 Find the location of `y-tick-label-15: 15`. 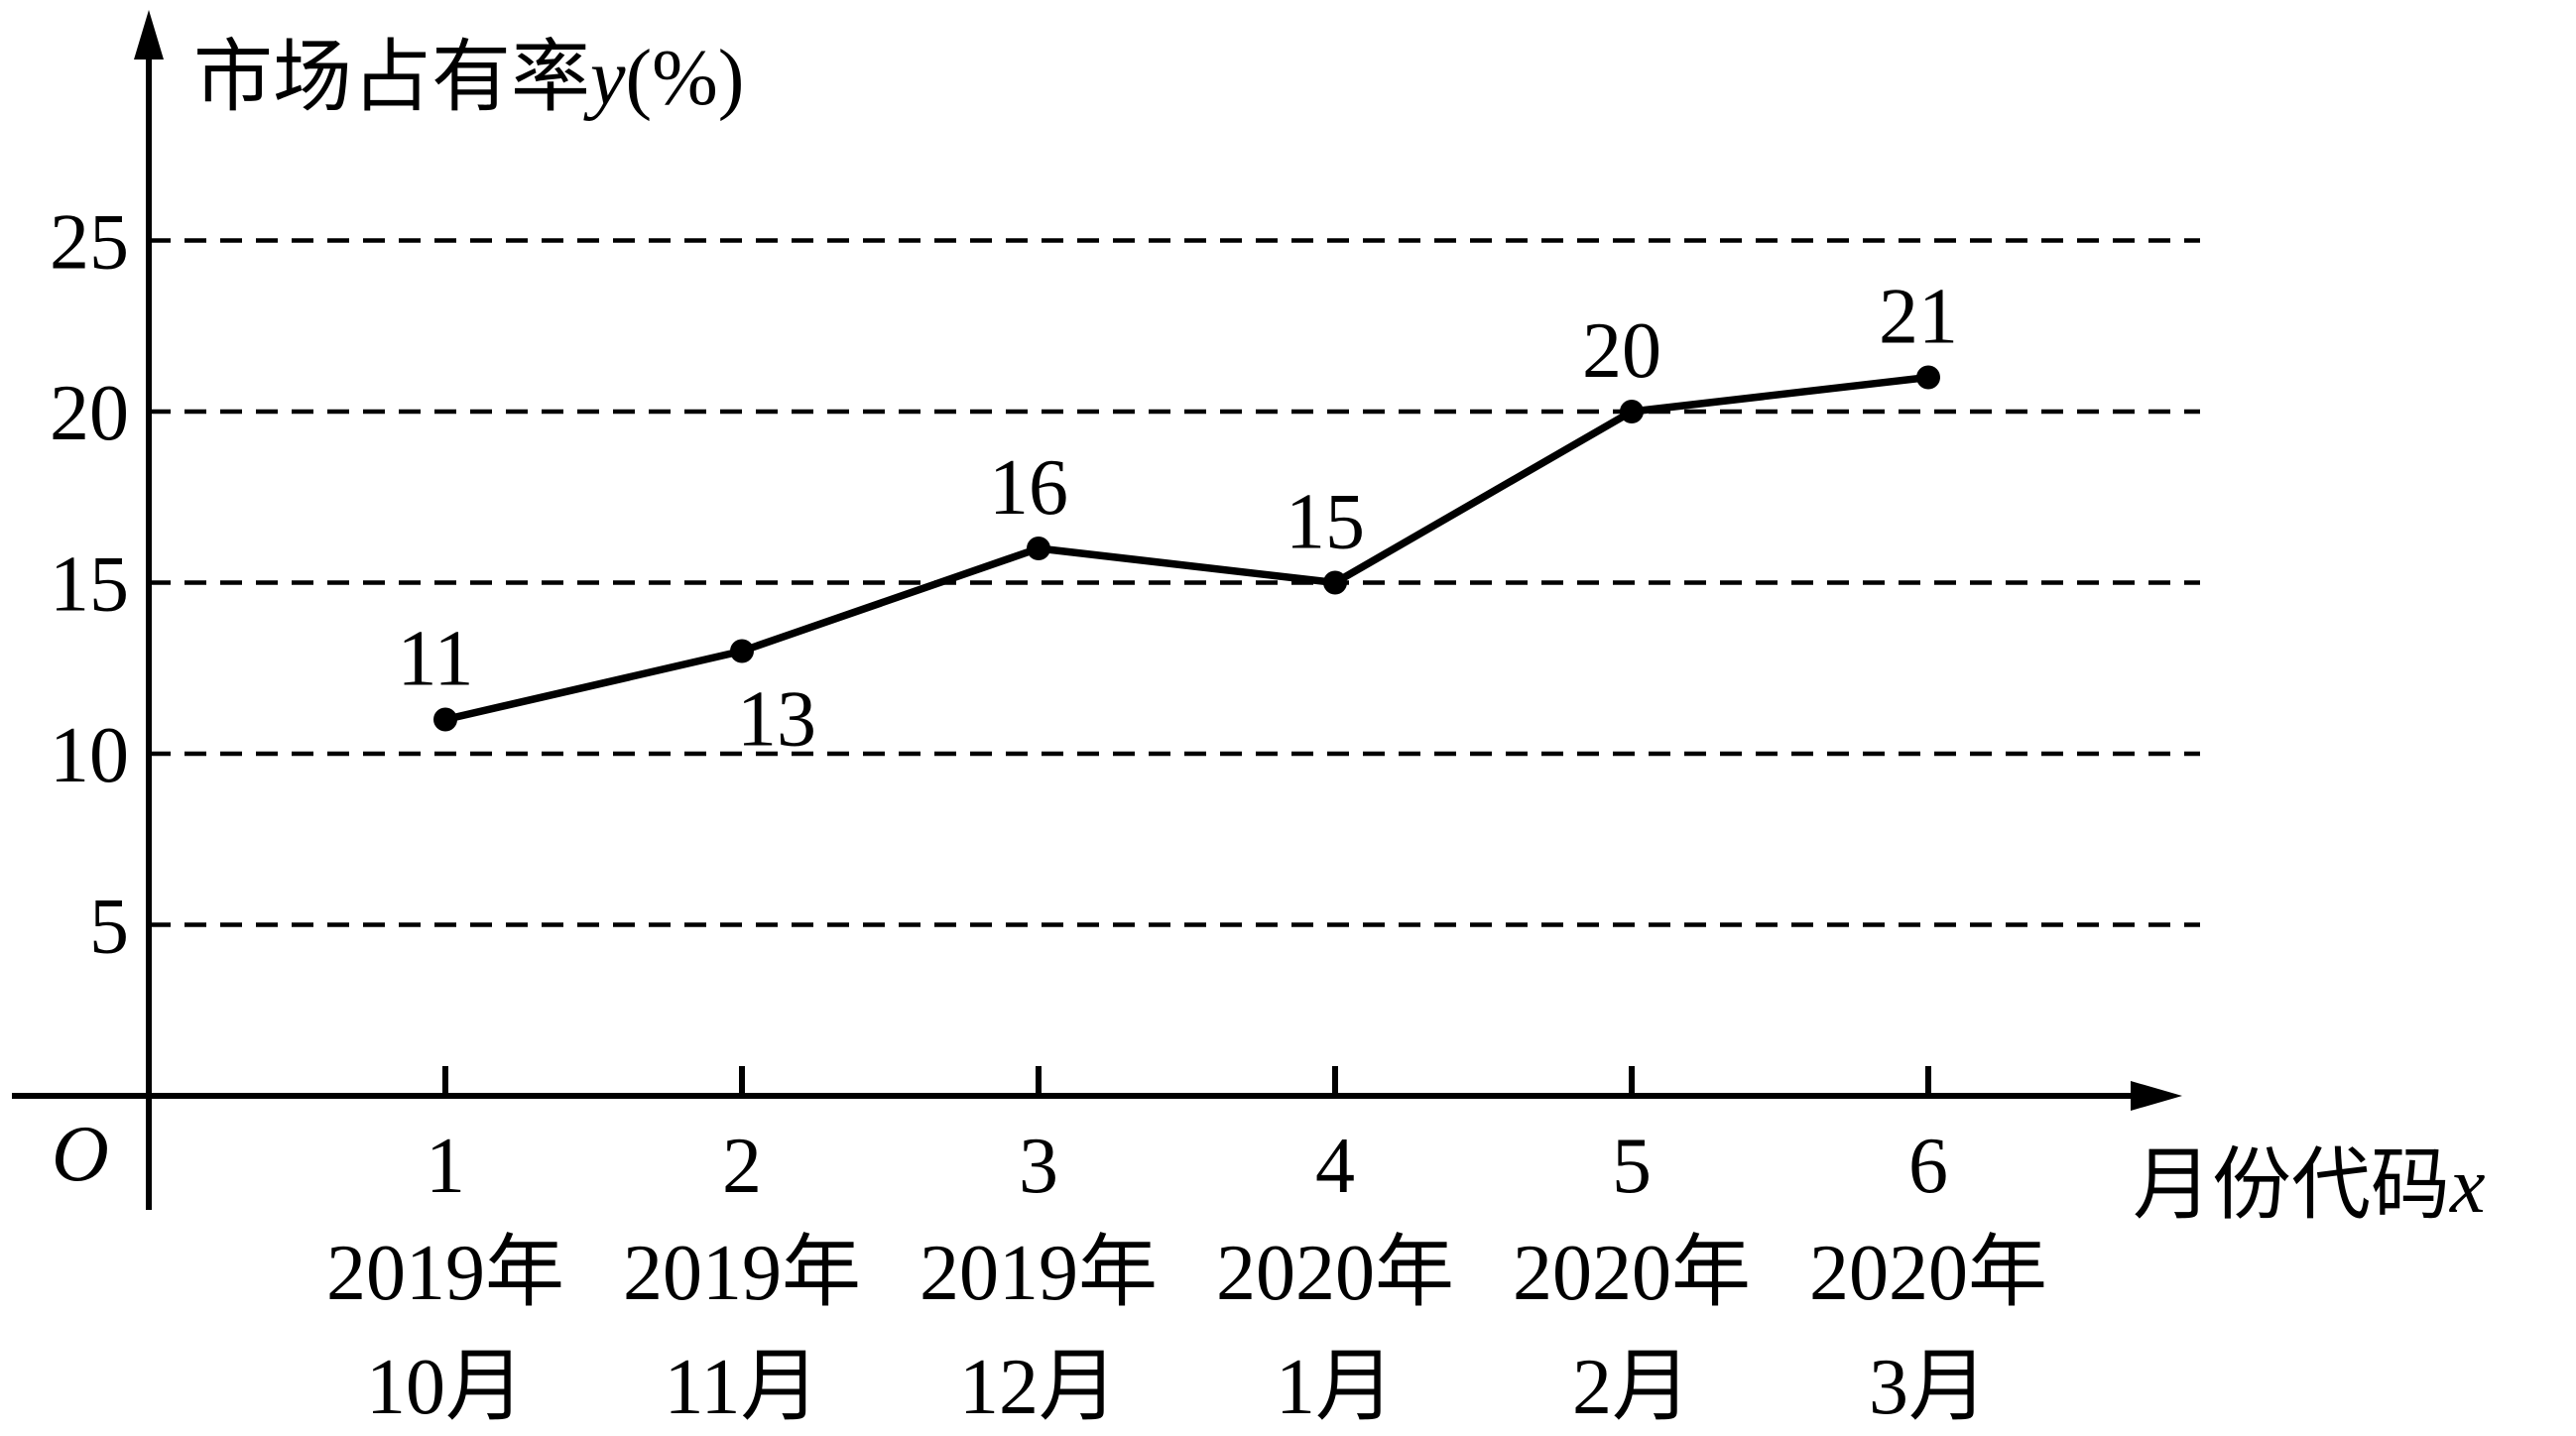

y-tick-label-15: 15 is located at coordinates (89, 585).